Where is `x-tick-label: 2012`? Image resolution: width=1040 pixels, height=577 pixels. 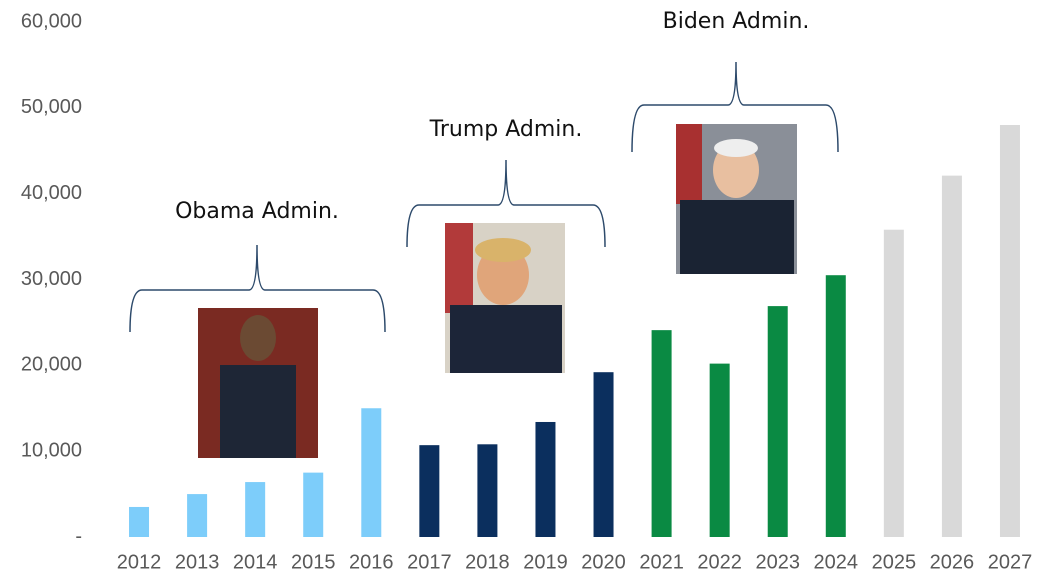 x-tick-label: 2012 is located at coordinates (139, 562).